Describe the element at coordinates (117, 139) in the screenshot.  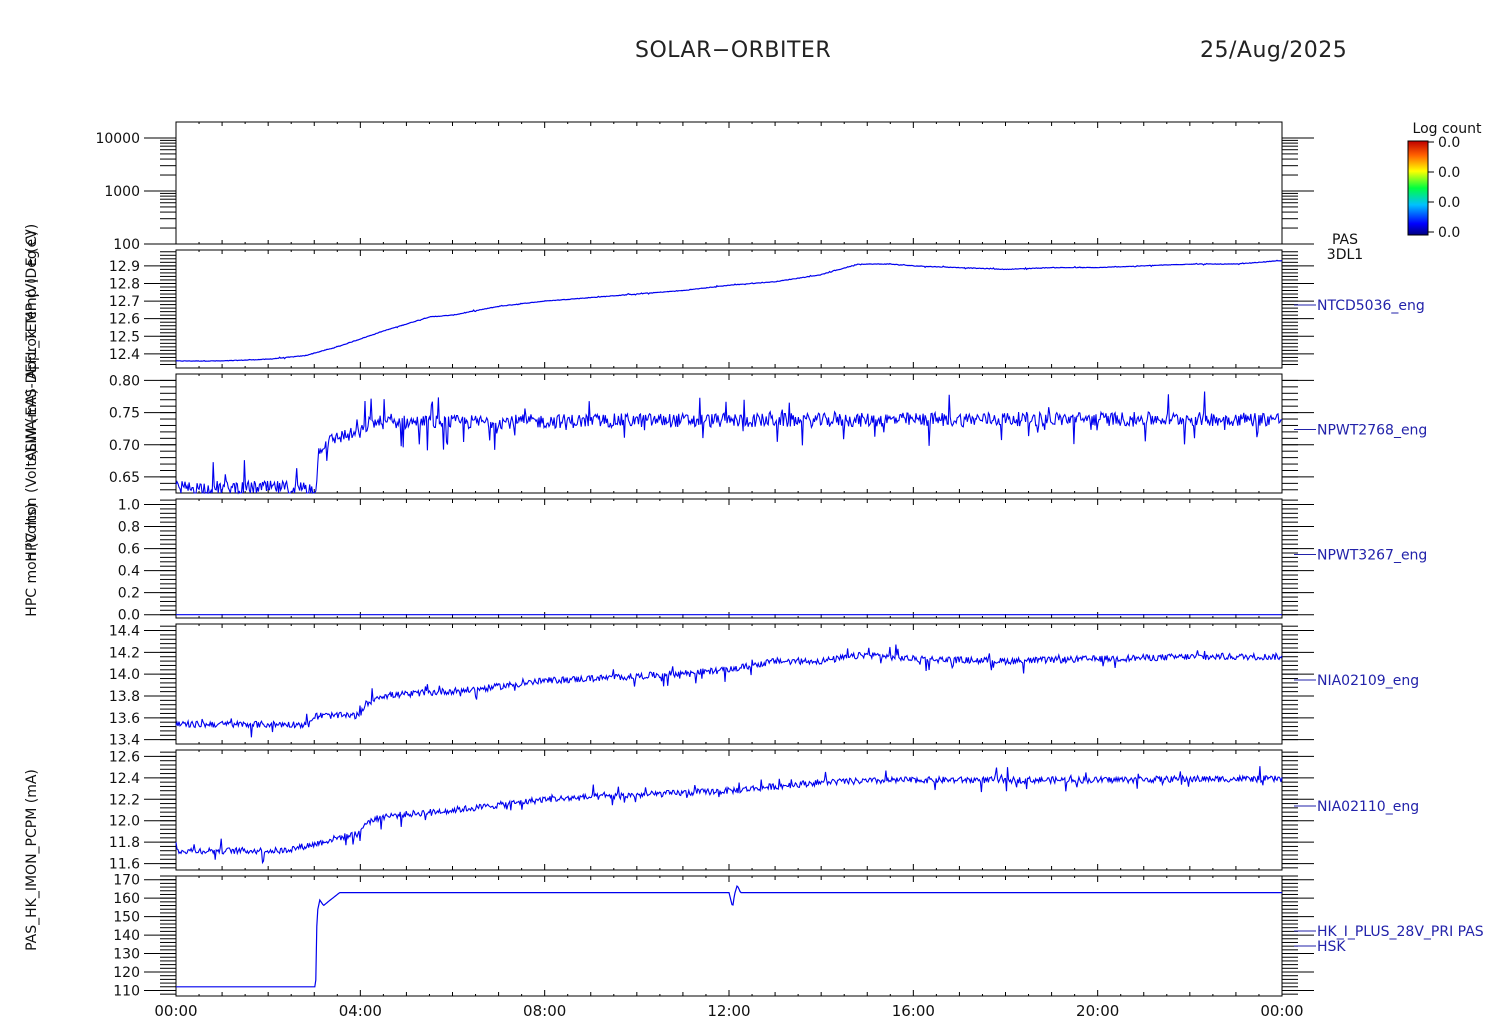
I see `y-tick-label: 10000` at that location.